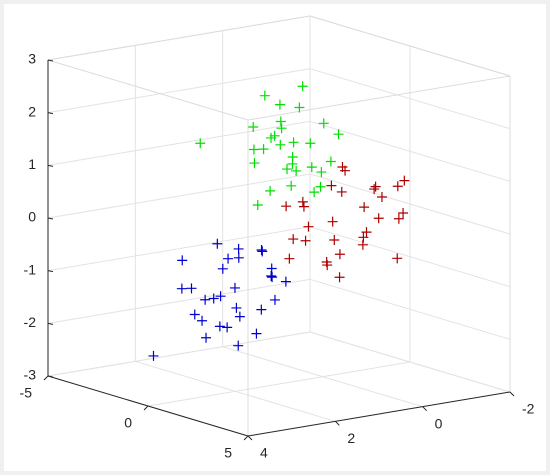 This screenshot has height=475, width=550. What do you see at coordinates (26, 393) in the screenshot?
I see `x-tick-label: -5` at bounding box center [26, 393].